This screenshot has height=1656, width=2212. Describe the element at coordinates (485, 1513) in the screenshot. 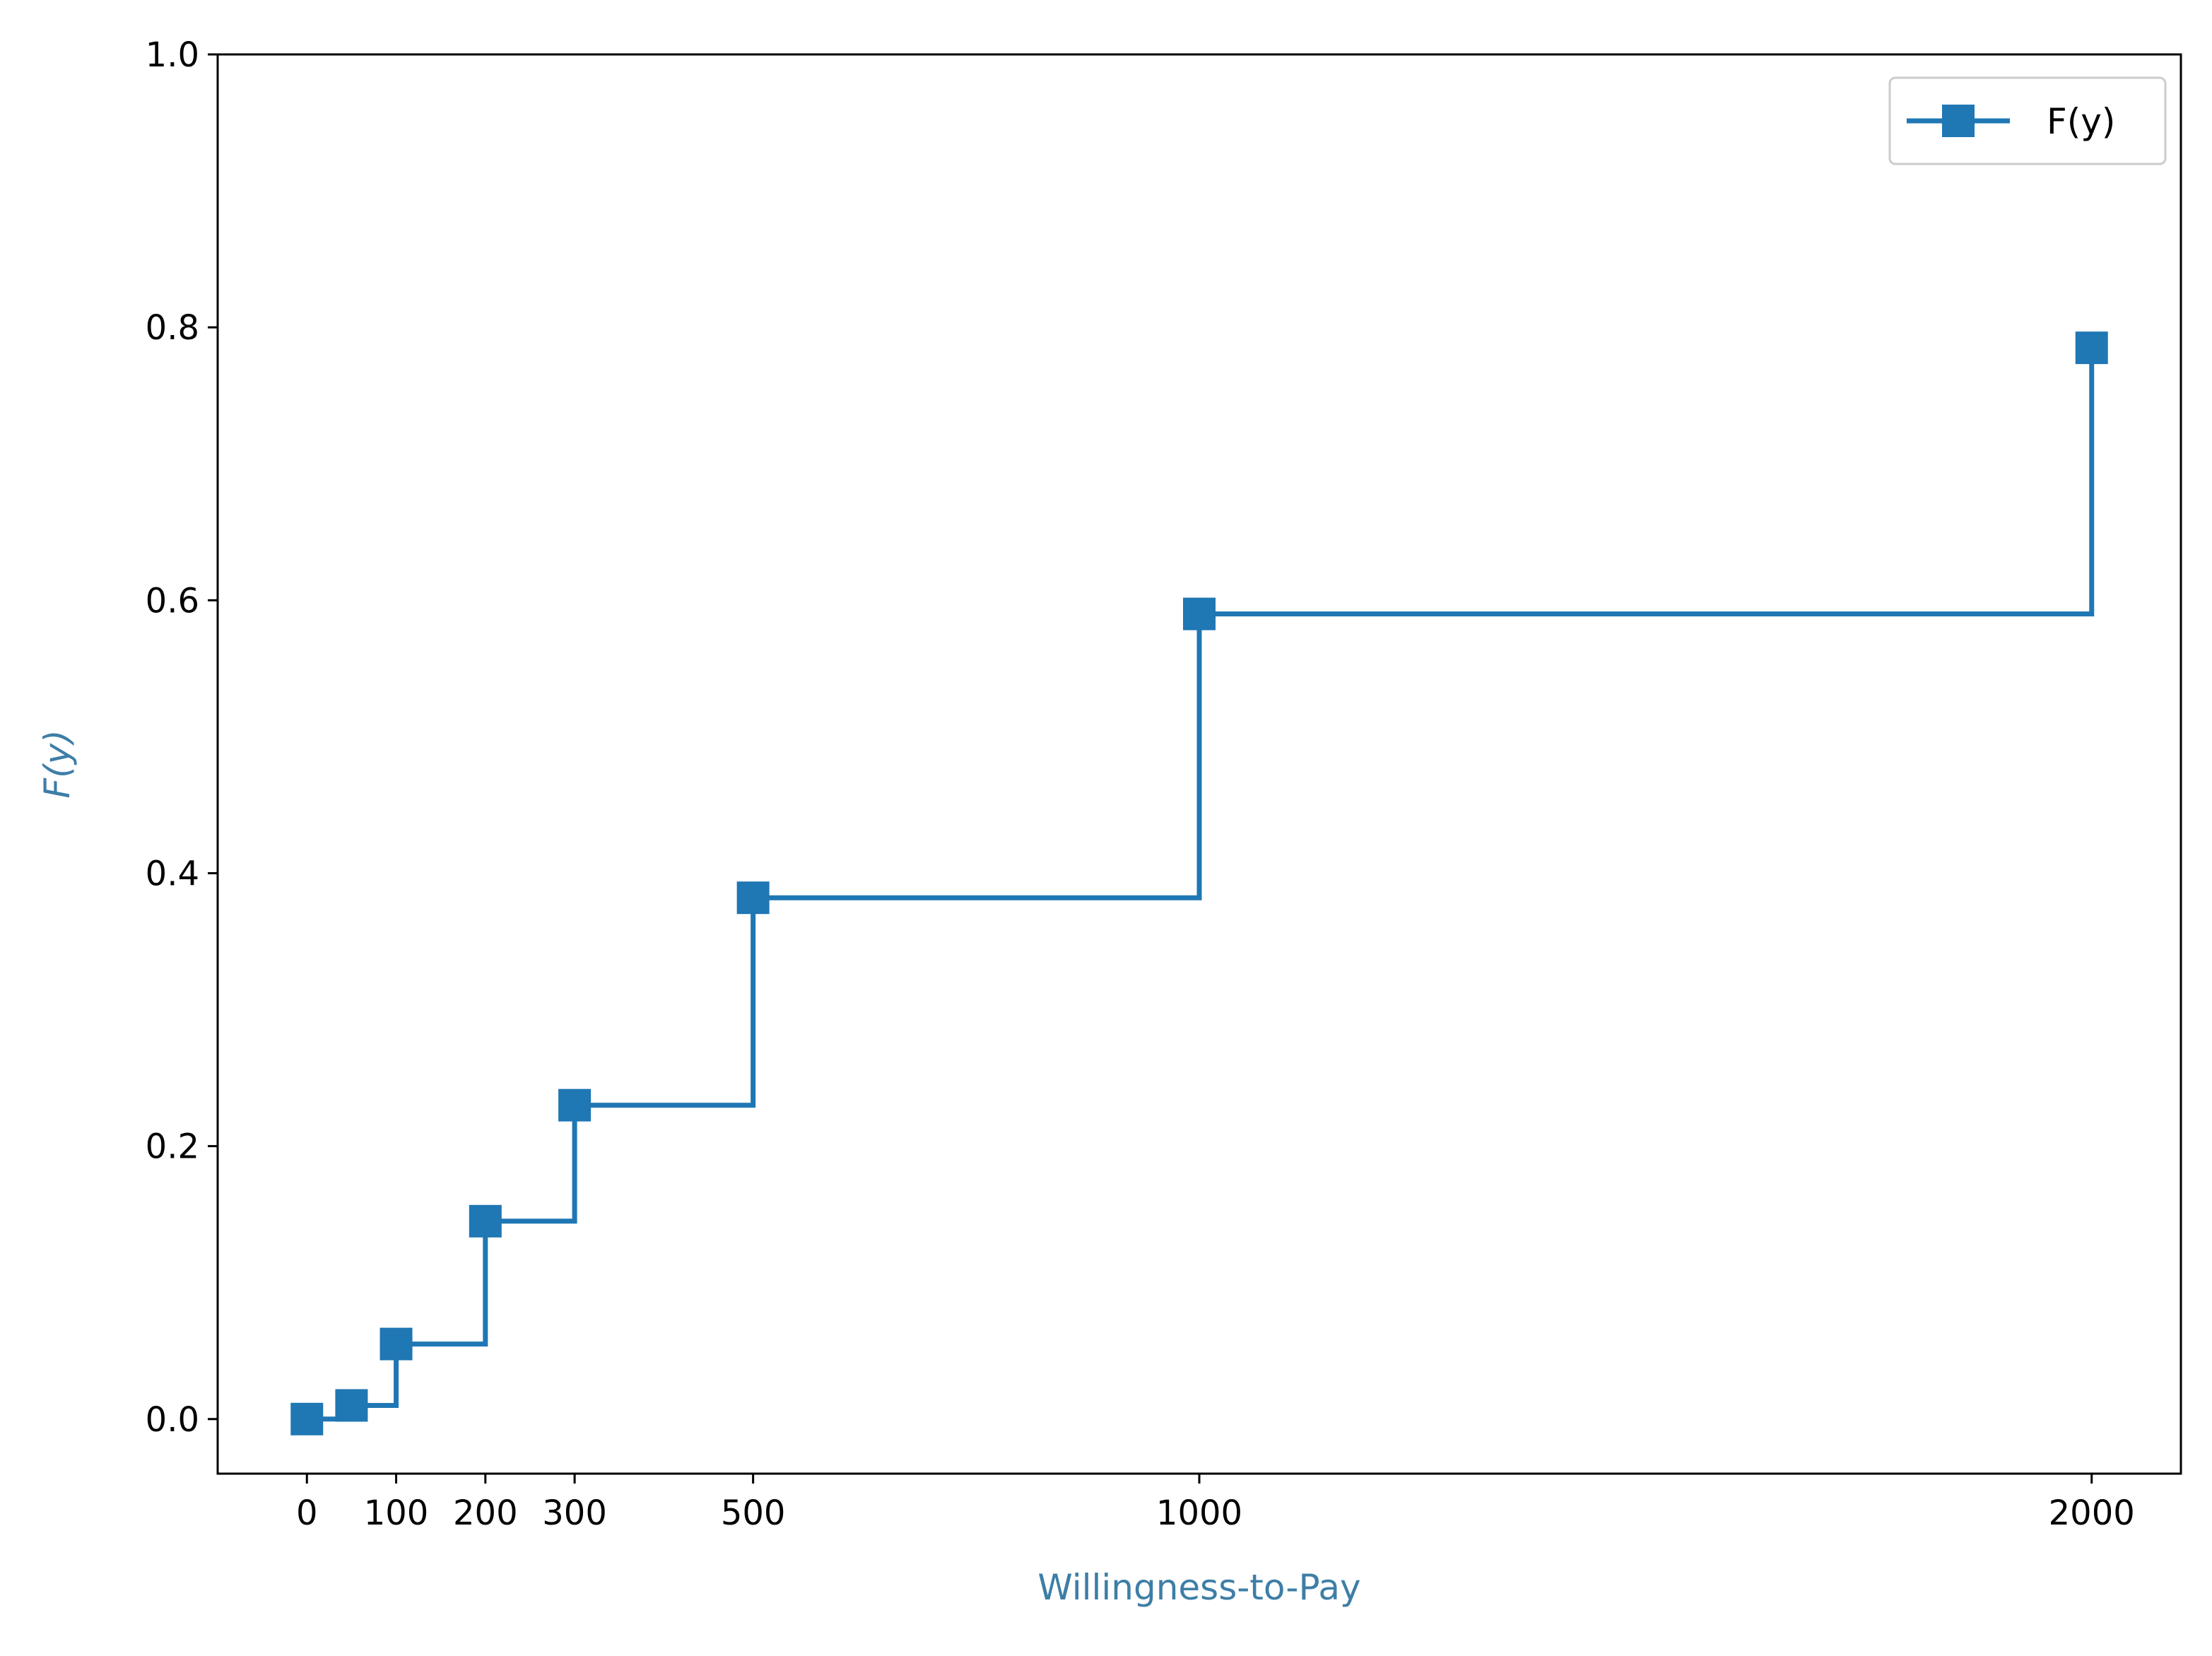

I see `x-tick-label: 200` at that location.